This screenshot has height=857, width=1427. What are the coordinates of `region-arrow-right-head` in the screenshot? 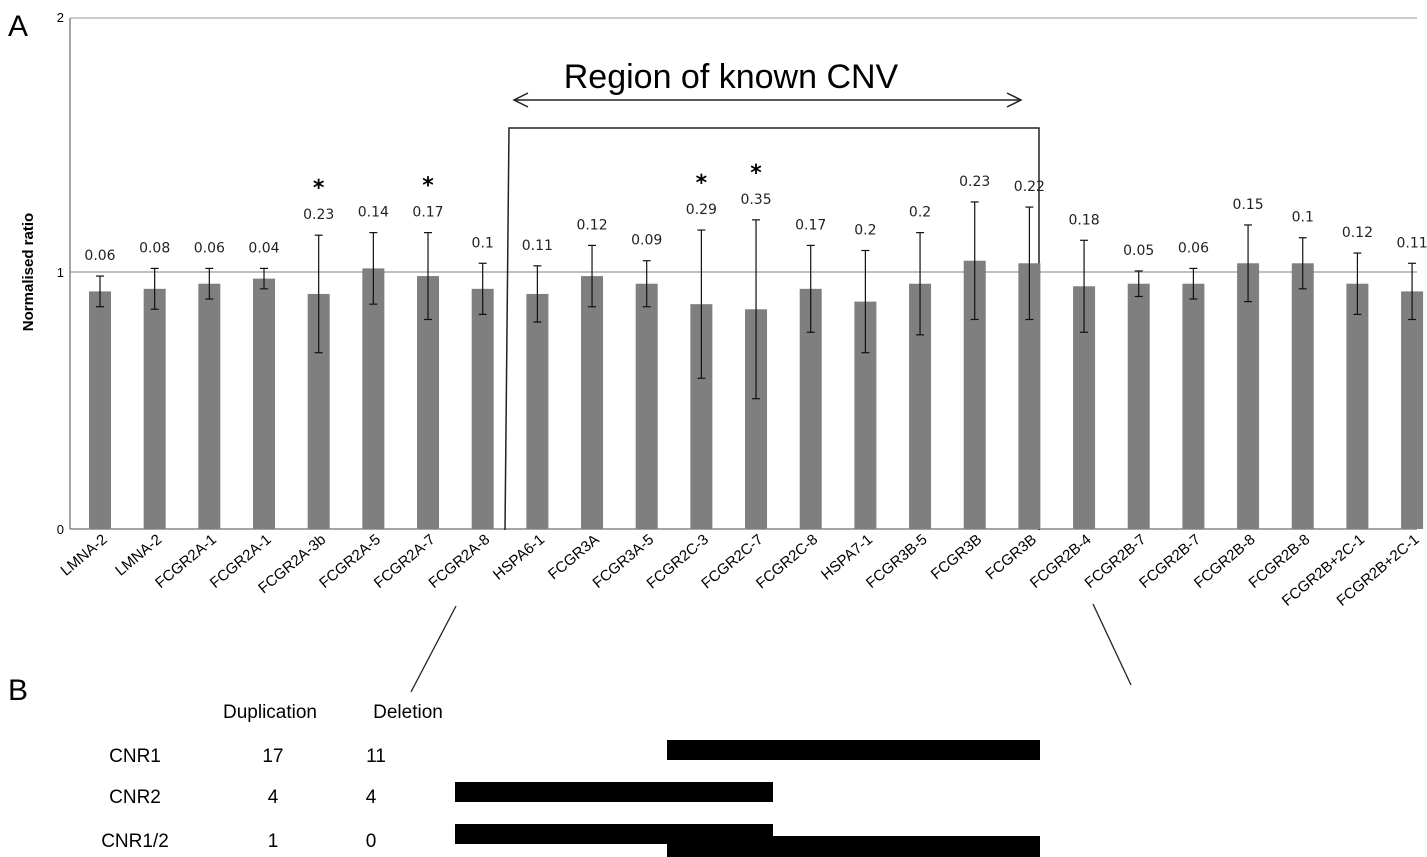 It's located at (1014, 100).